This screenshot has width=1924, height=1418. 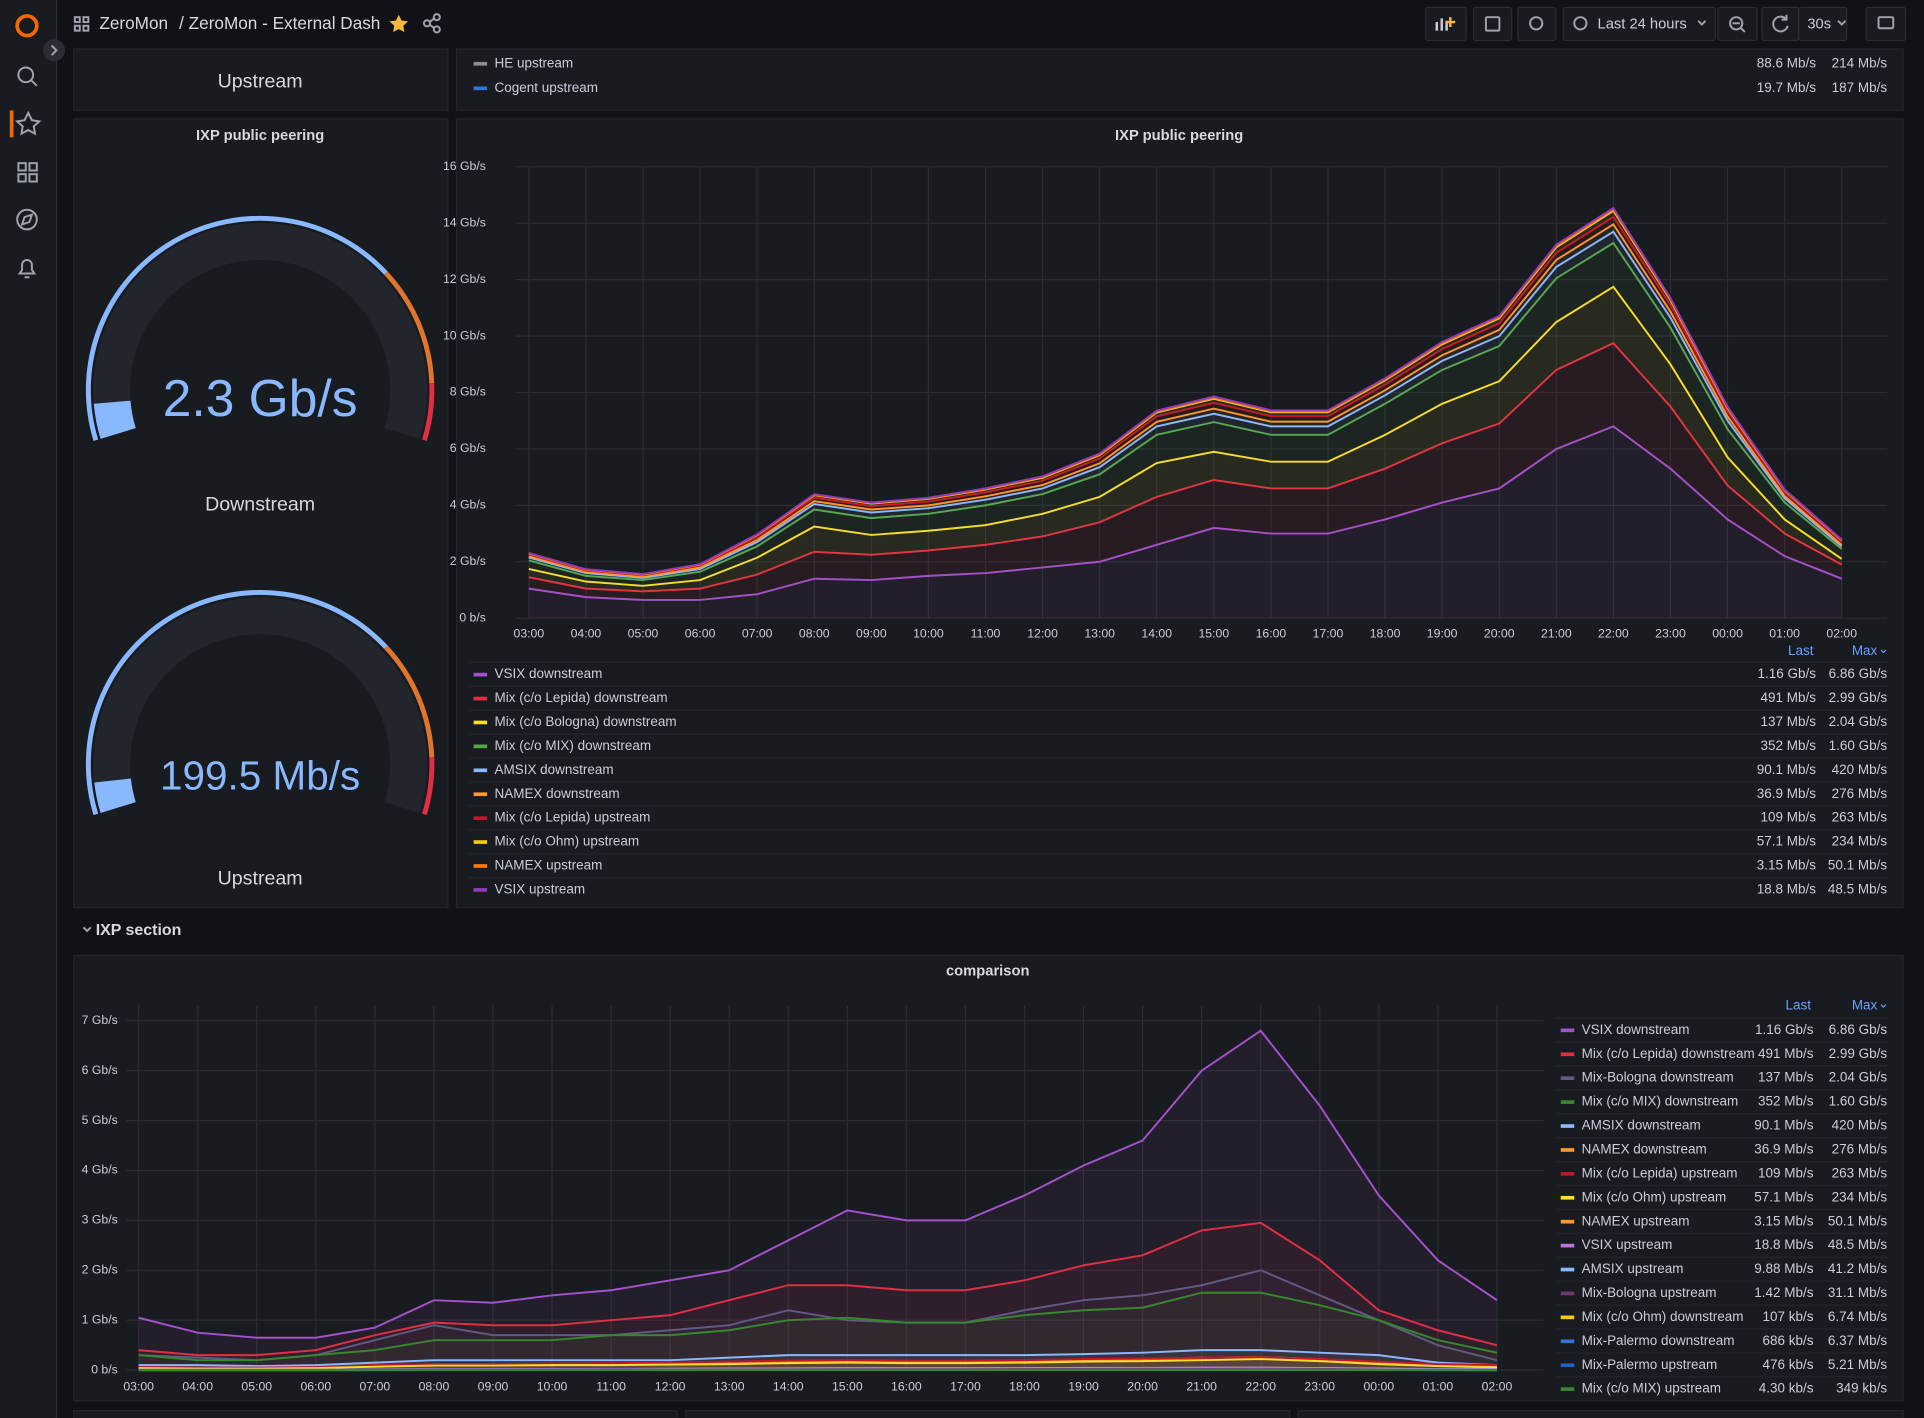 What do you see at coordinates (493, 1387) in the screenshot?
I see `x-tick-label: 09:00` at bounding box center [493, 1387].